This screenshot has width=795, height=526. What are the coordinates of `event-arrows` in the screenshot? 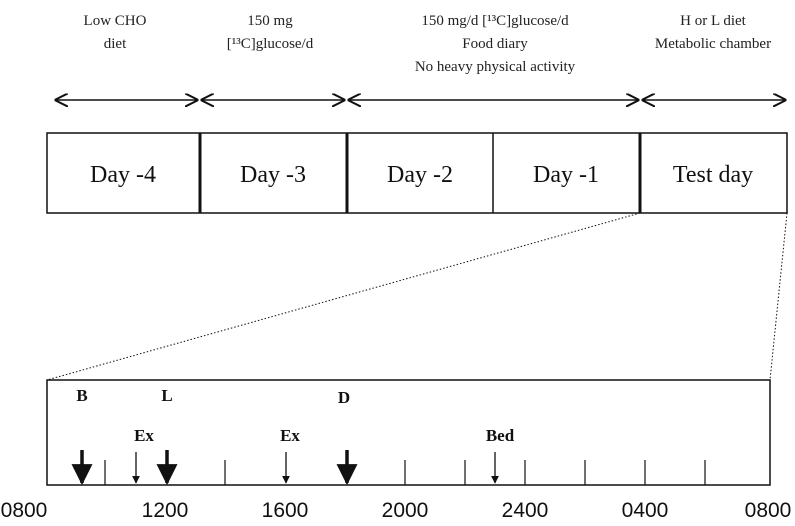 It's located at (285, 468).